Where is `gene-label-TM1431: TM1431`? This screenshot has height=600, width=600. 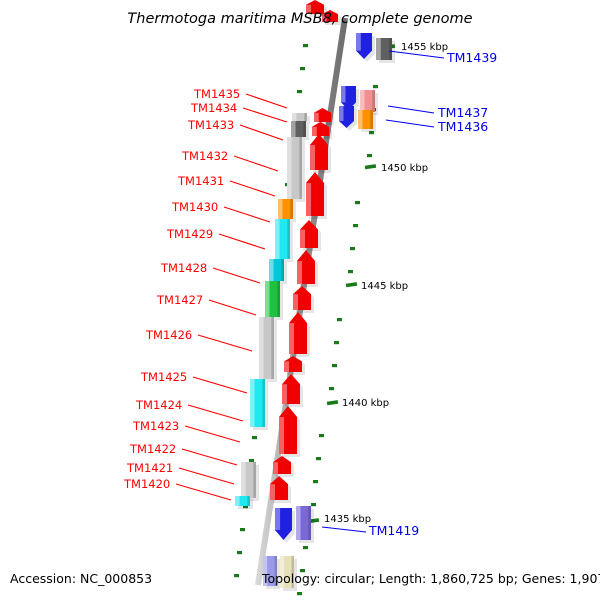 gene-label-TM1431: TM1431 is located at coordinates (200, 181).